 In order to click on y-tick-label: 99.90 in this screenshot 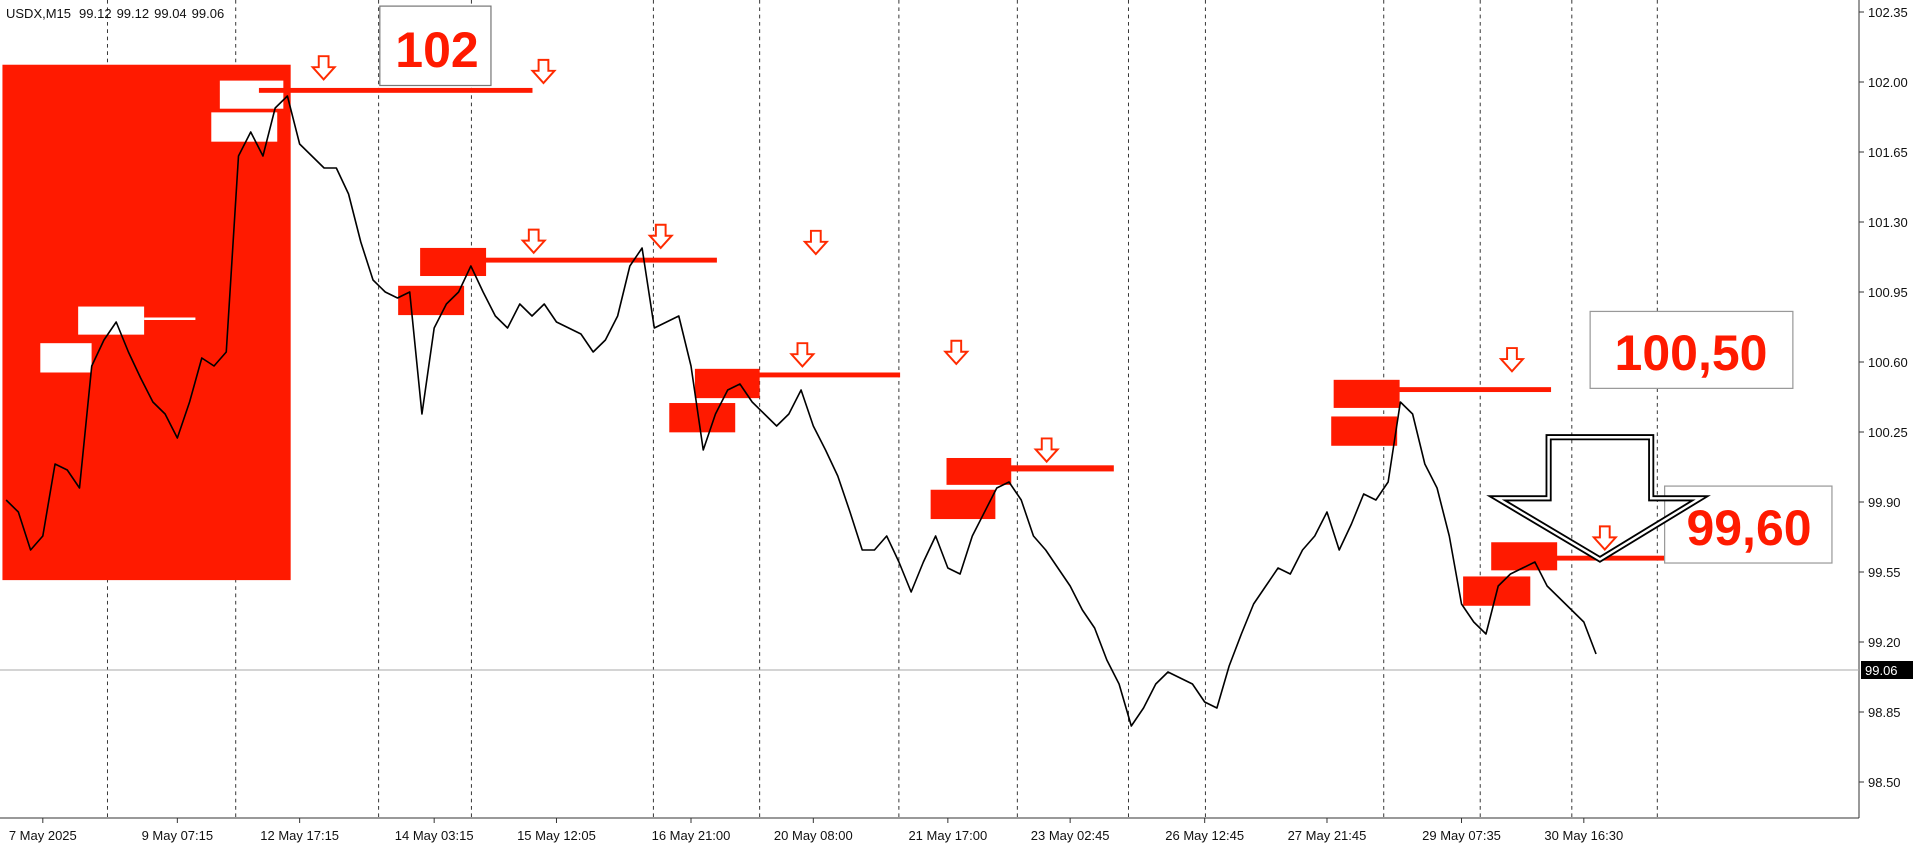, I will do `click(1884, 502)`.